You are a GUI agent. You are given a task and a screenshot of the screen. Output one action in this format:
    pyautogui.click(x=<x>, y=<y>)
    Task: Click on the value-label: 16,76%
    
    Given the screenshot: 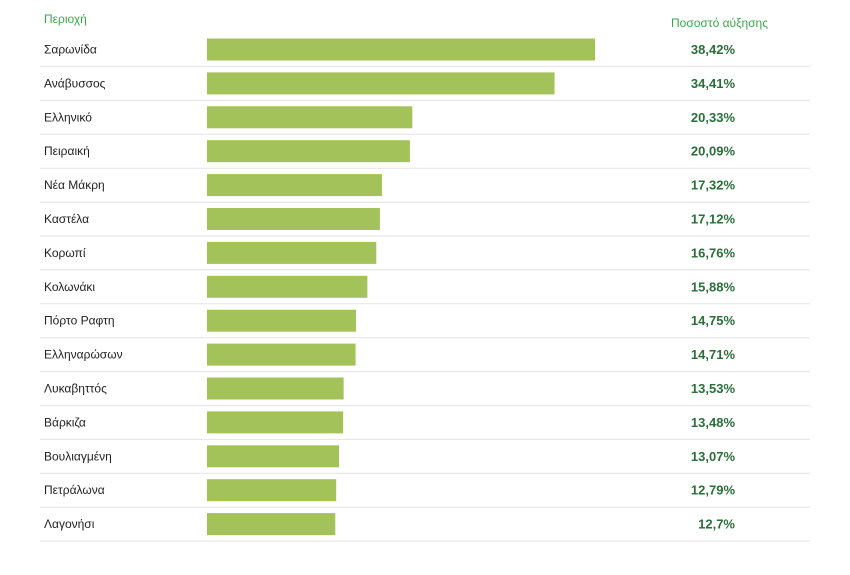 What is the action you would take?
    pyautogui.click(x=713, y=252)
    